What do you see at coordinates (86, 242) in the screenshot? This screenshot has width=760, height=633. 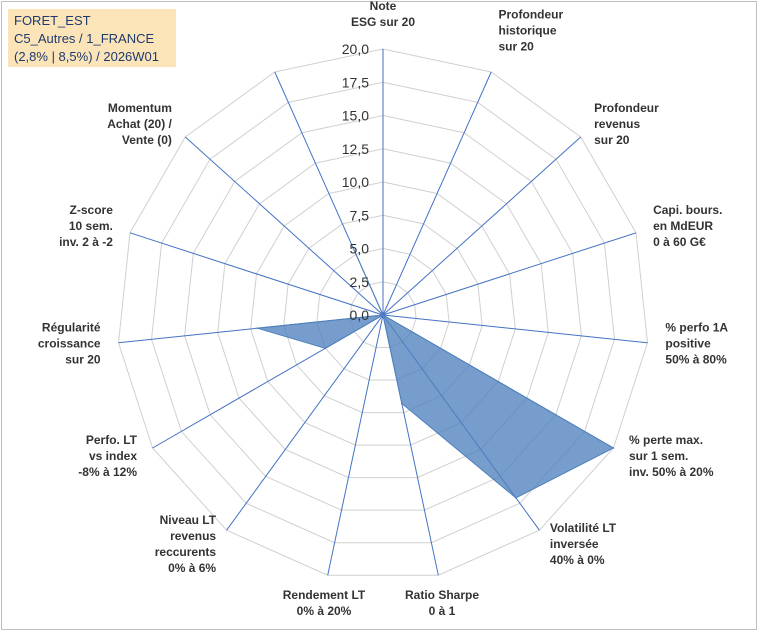 I see `axis-label-12-line-2: inv. 2 à -2` at bounding box center [86, 242].